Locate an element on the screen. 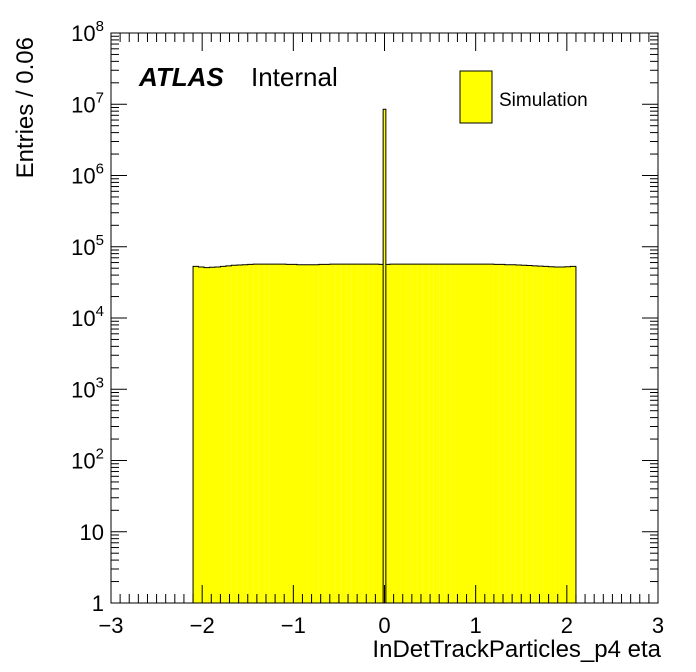 Image resolution: width=696 pixels, height=672 pixels. y-tick-label: 1 is located at coordinates (98, 603).